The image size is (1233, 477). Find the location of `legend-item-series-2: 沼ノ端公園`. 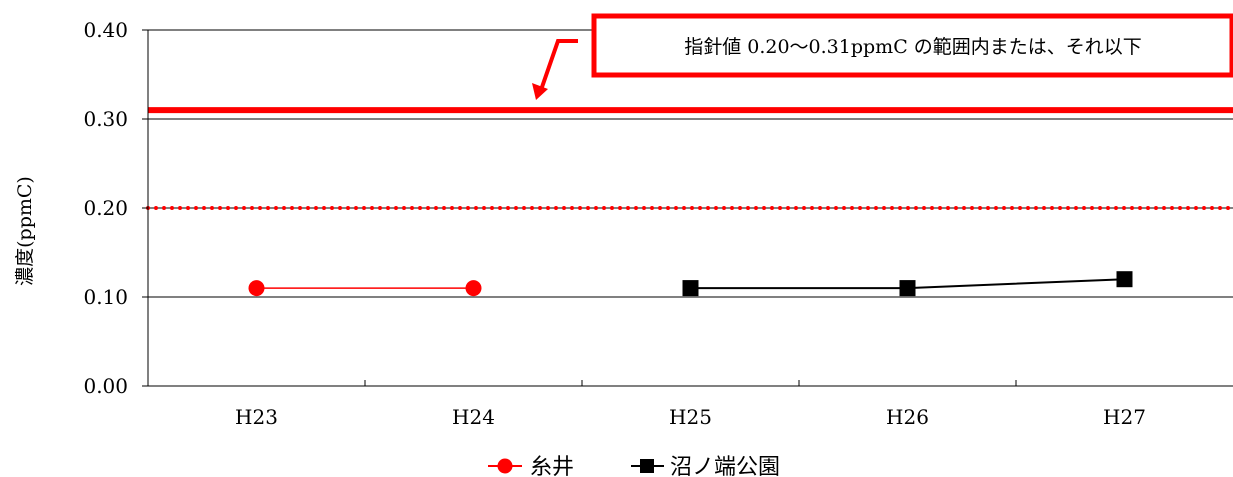

legend-item-series-2: 沼ノ端公園 is located at coordinates (705, 466).